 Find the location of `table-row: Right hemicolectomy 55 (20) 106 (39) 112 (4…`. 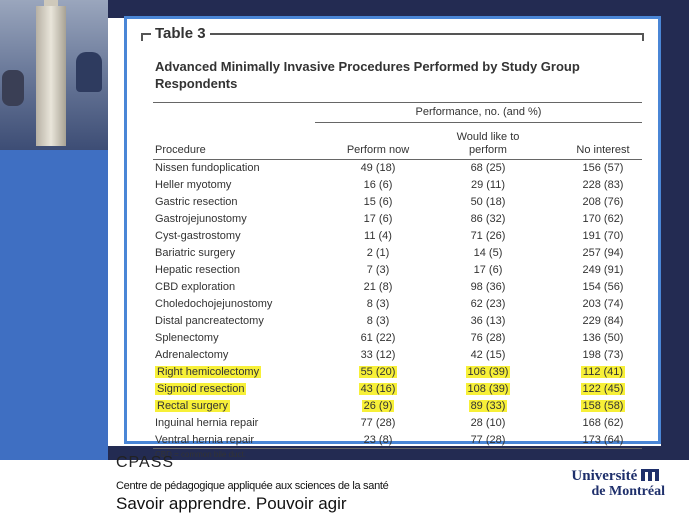

table-row: Right hemicolectomy 55 (20) 106 (39) 112 (4… is located at coordinates (397, 372).